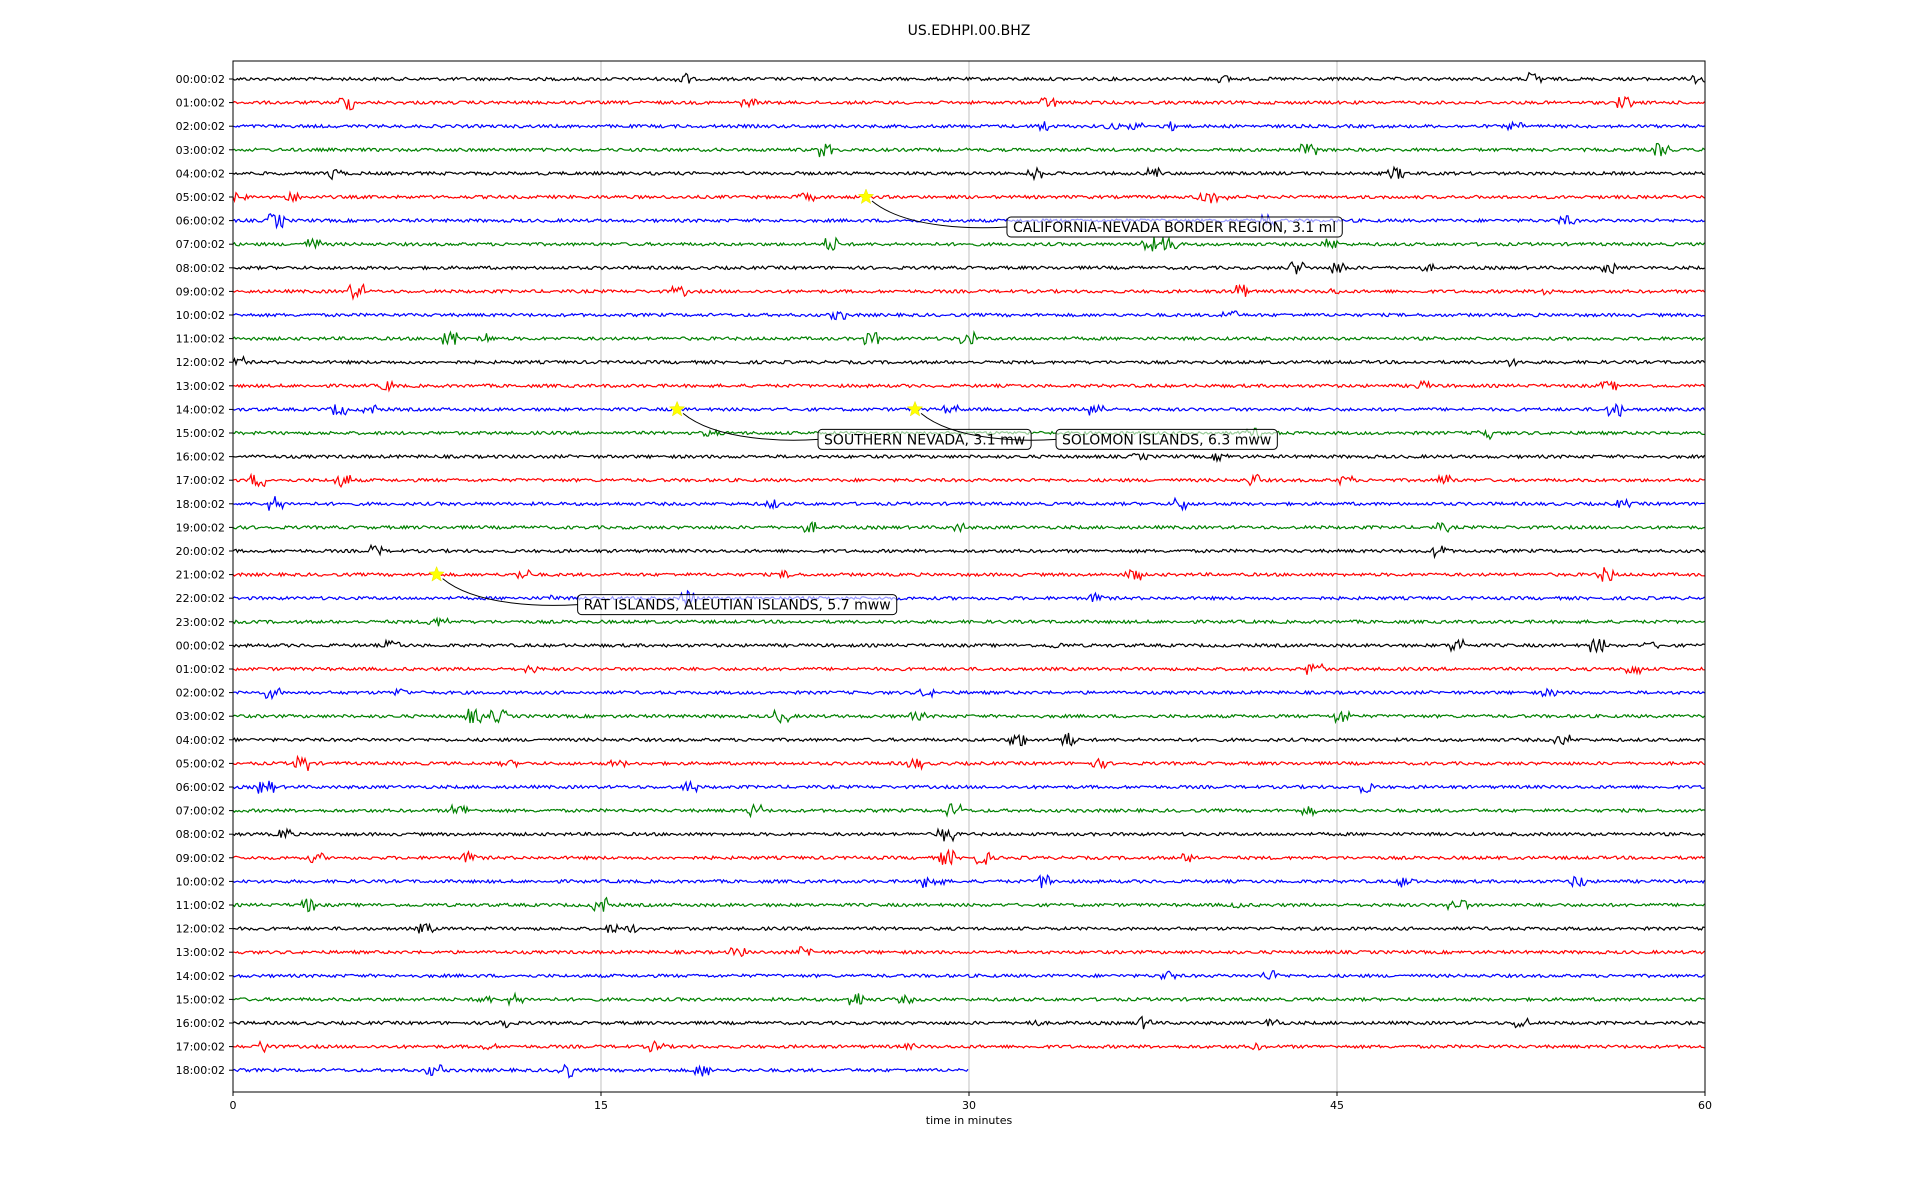 The width and height of the screenshot is (1920, 1200). Describe the element at coordinates (200, 1070) in the screenshot. I see `row-time-label: 18:00:02` at that location.